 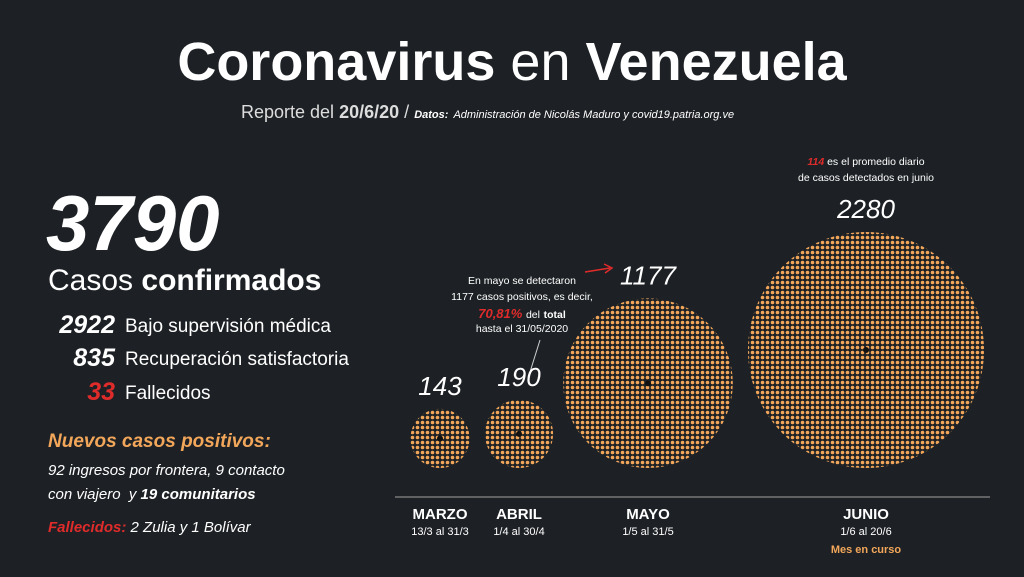 What do you see at coordinates (648, 275) in the screenshot?
I see `value-label: 1177` at bounding box center [648, 275].